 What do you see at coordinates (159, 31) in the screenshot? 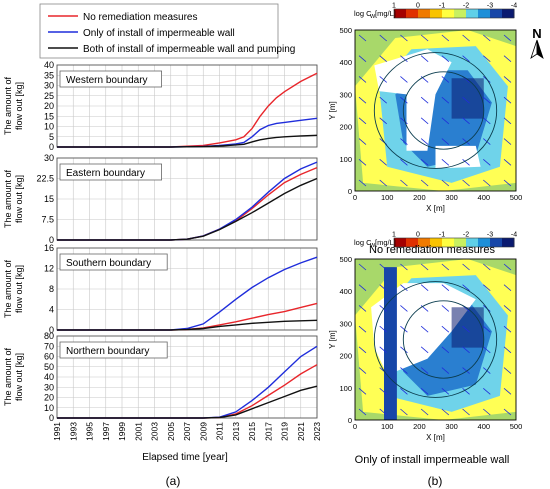
I see `legend-box` at bounding box center [159, 31].